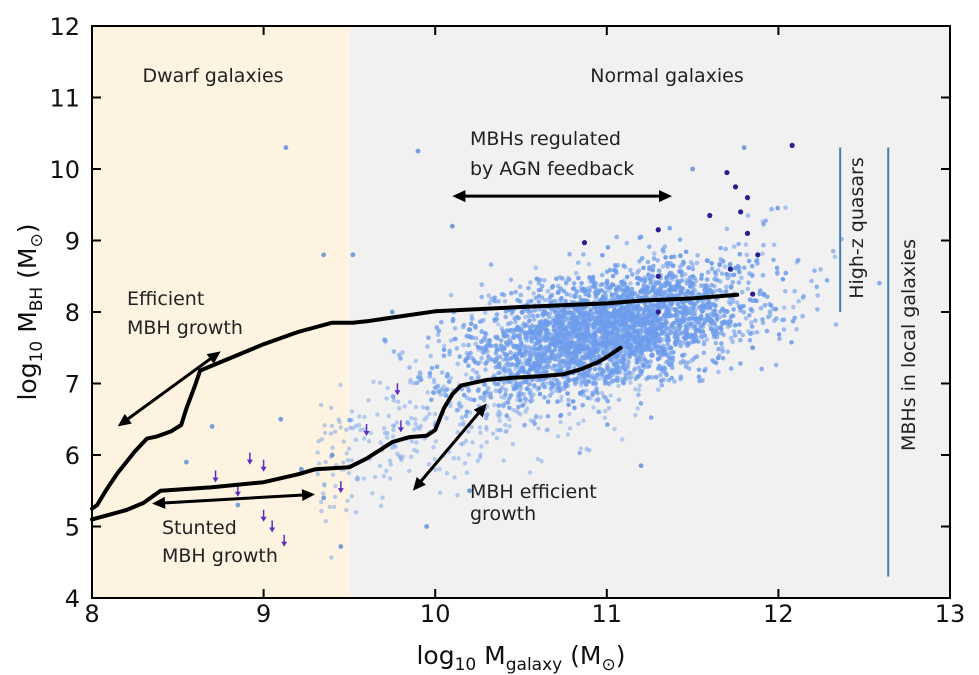 This screenshot has width=979, height=675. What do you see at coordinates (533, 492) in the screenshot?
I see `annotation-mbh-efficient-line1: MBH efficient` at bounding box center [533, 492].